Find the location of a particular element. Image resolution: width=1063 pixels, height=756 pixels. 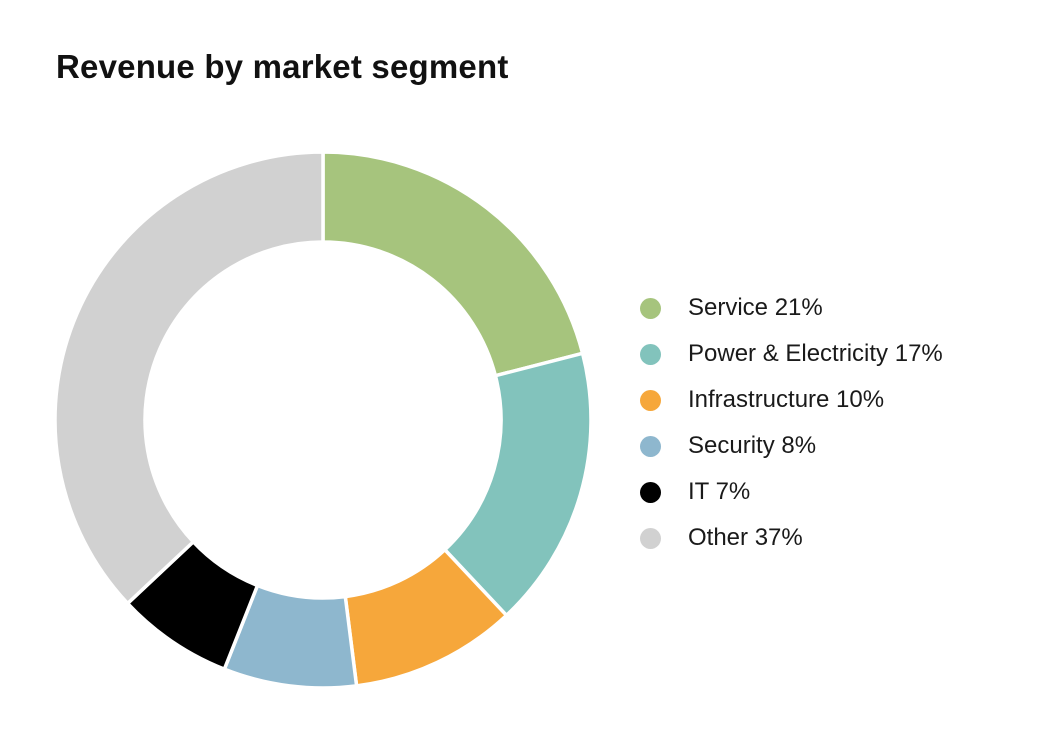

legend-item-power-electricity: Power & Electricity 17% is located at coordinates (791, 354).